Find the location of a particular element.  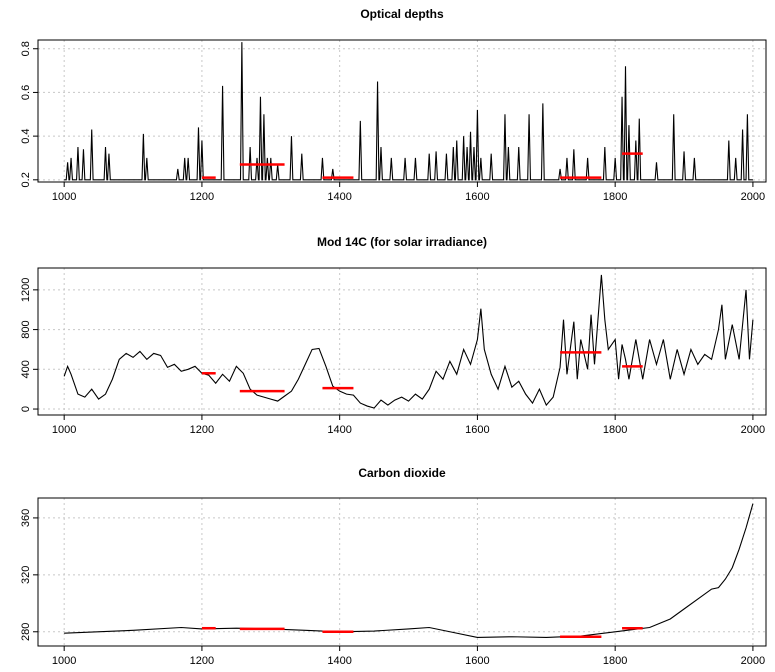

y-tick-label: 1200 is located at coordinates (26, 290).